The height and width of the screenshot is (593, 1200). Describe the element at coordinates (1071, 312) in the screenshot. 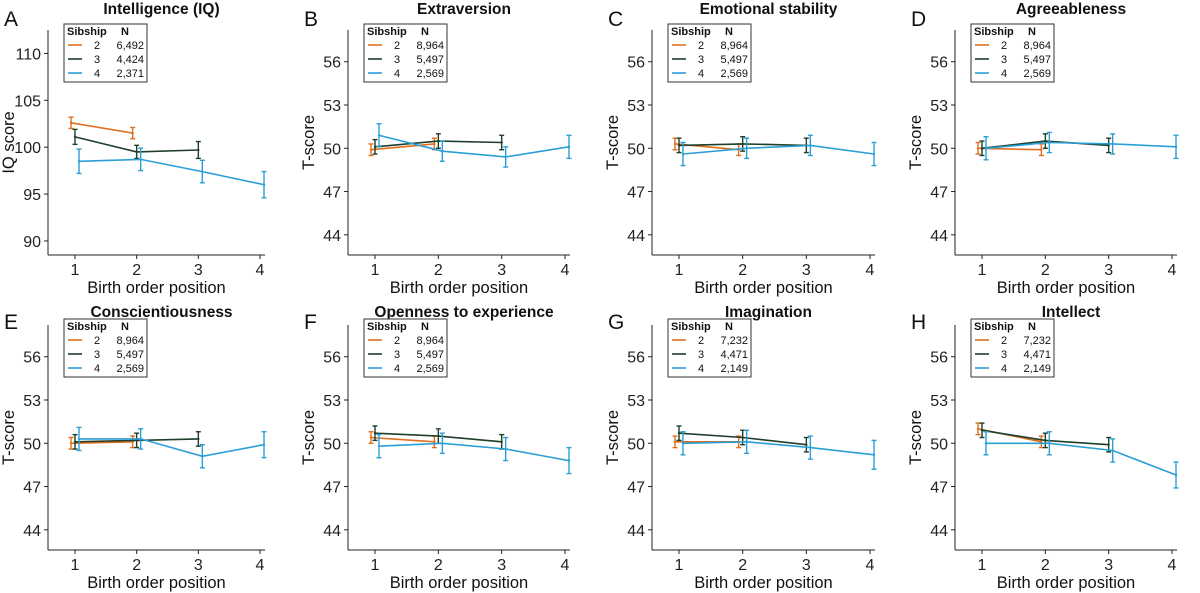

I see `panel-title: Intellect` at that location.